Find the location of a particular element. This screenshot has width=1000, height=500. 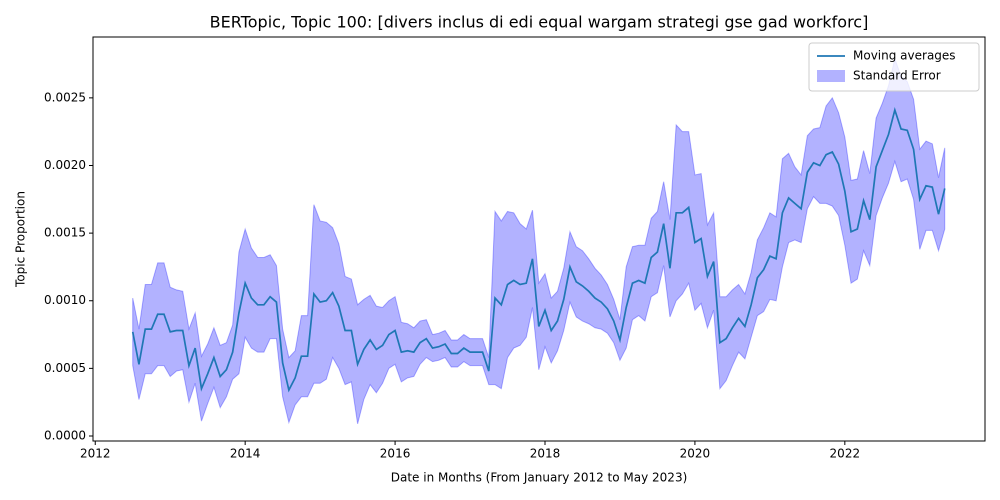

x-tick-label: 2016 is located at coordinates (395, 454).